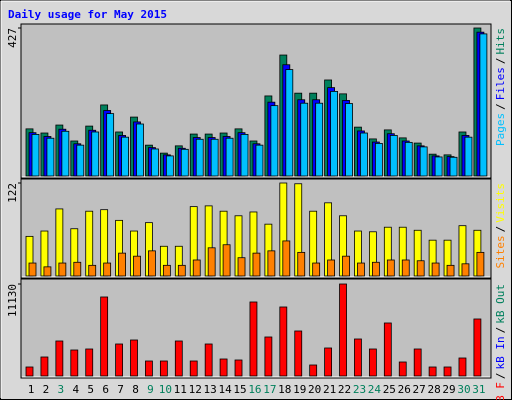  Describe the element at coordinates (180, 389) in the screenshot. I see `x-tick-label: 11` at that location.